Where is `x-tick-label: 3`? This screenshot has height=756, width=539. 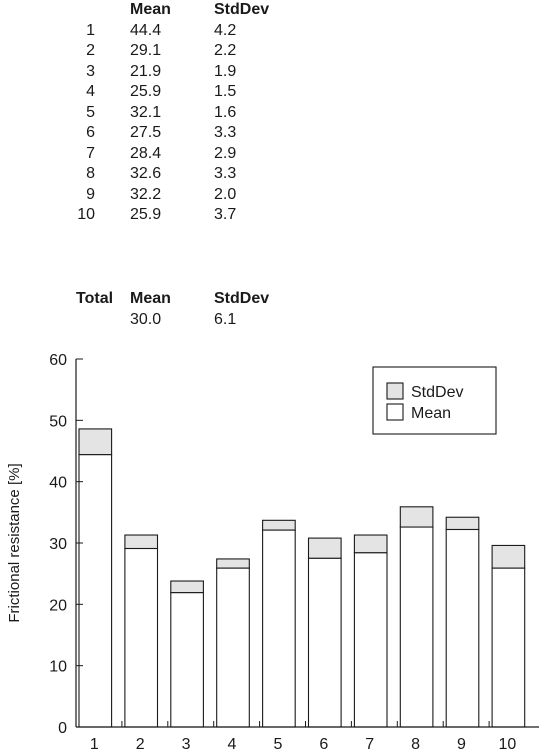 x-tick-label: 3 is located at coordinates (186, 744).